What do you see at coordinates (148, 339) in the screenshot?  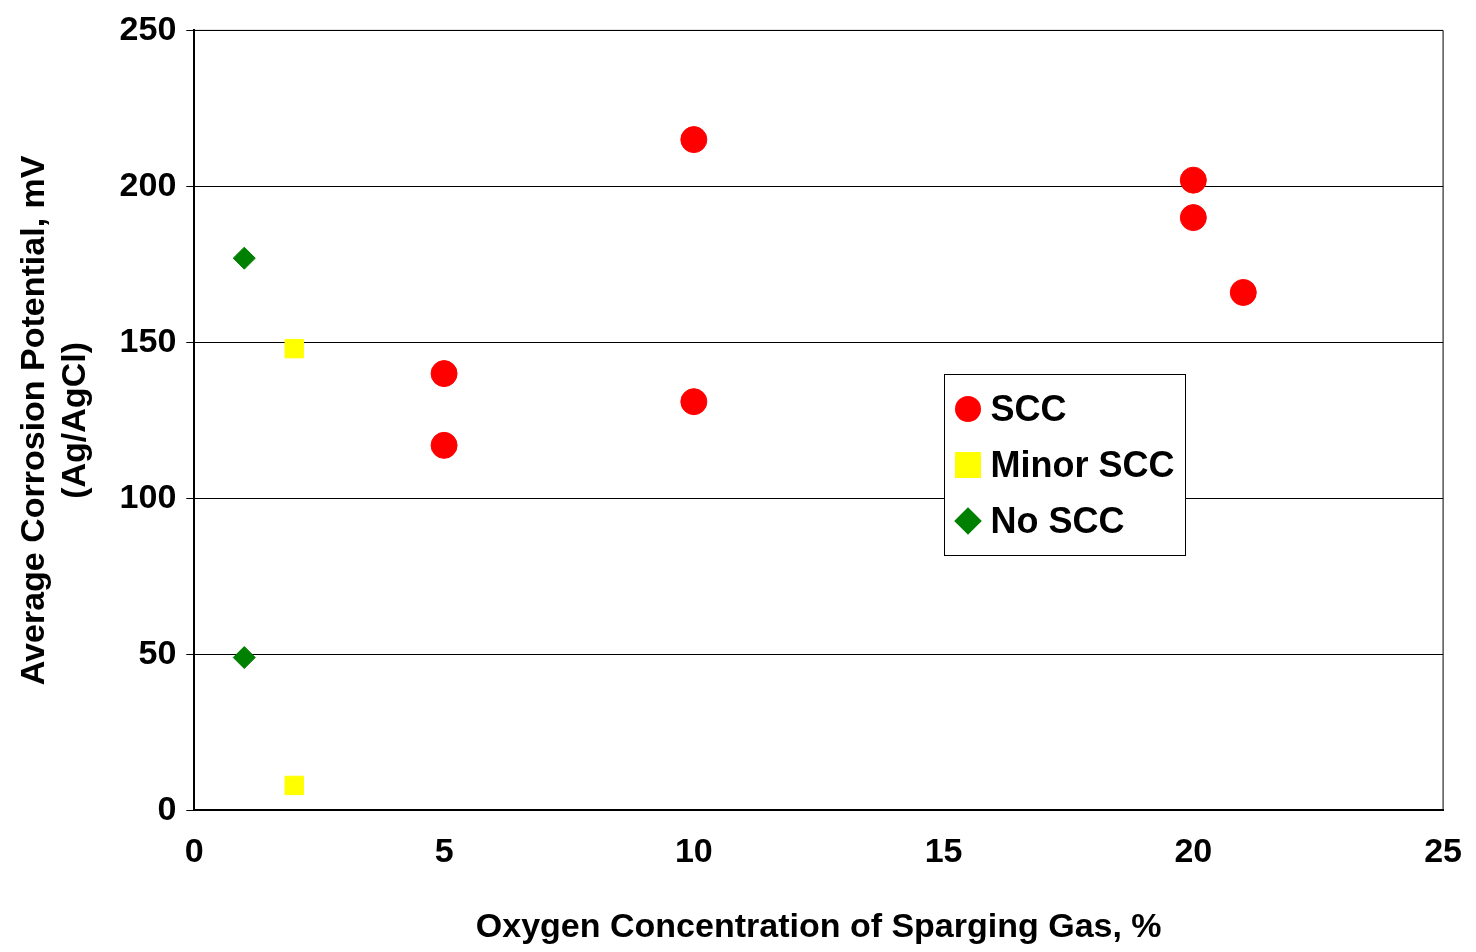 I see `y-tick-label: 150` at bounding box center [148, 339].